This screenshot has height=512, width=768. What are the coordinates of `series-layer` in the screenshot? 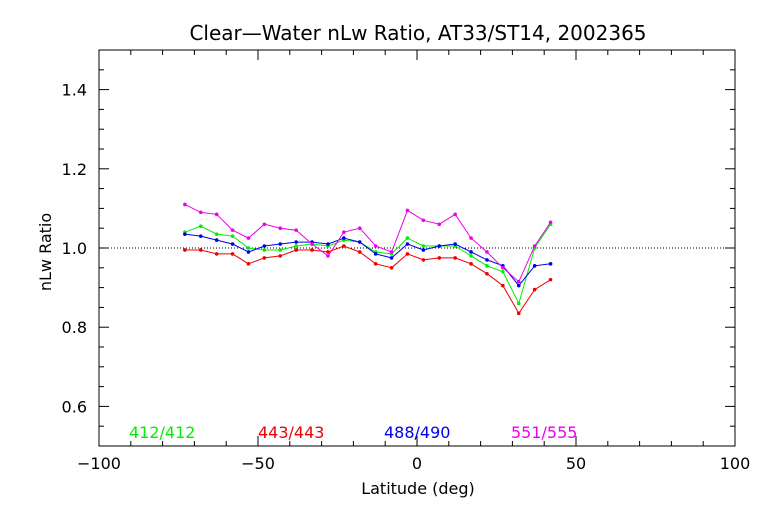 It's located at (368, 259).